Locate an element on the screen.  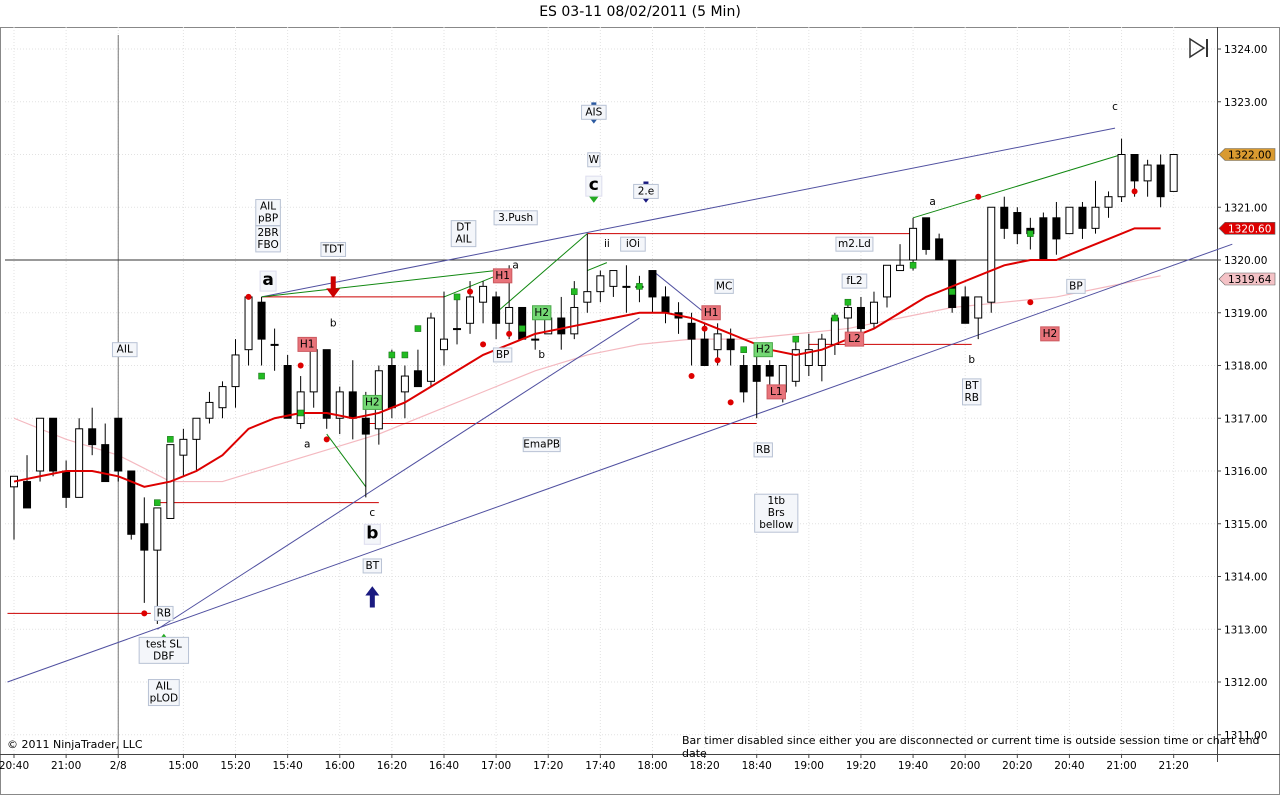
y-tick-label: 1311.00 is located at coordinates (1245, 736).